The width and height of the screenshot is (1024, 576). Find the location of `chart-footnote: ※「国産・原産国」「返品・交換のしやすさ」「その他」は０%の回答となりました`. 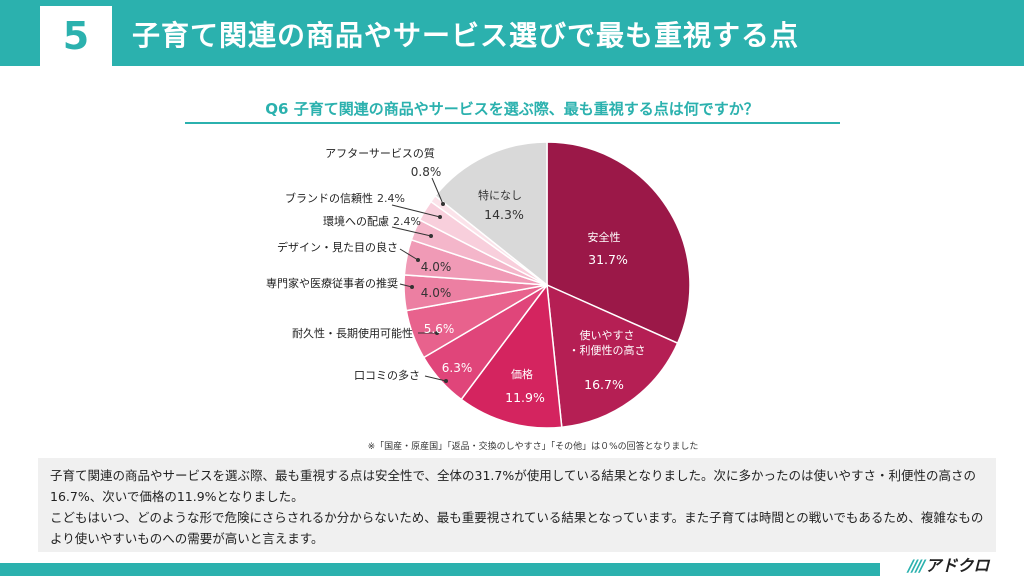

chart-footnote: ※「国産・原産国」「返品・交換のしやすさ」「その他」は０%の回答となりました is located at coordinates (533, 447).